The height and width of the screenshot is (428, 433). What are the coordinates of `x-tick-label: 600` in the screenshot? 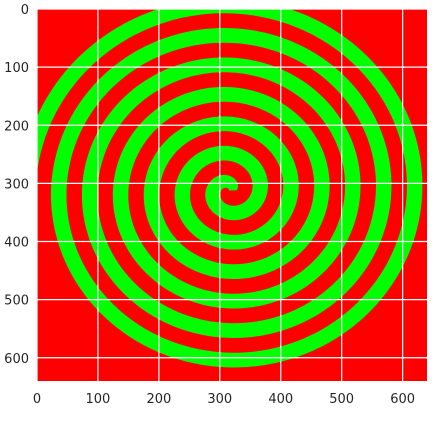 It's located at (402, 399).